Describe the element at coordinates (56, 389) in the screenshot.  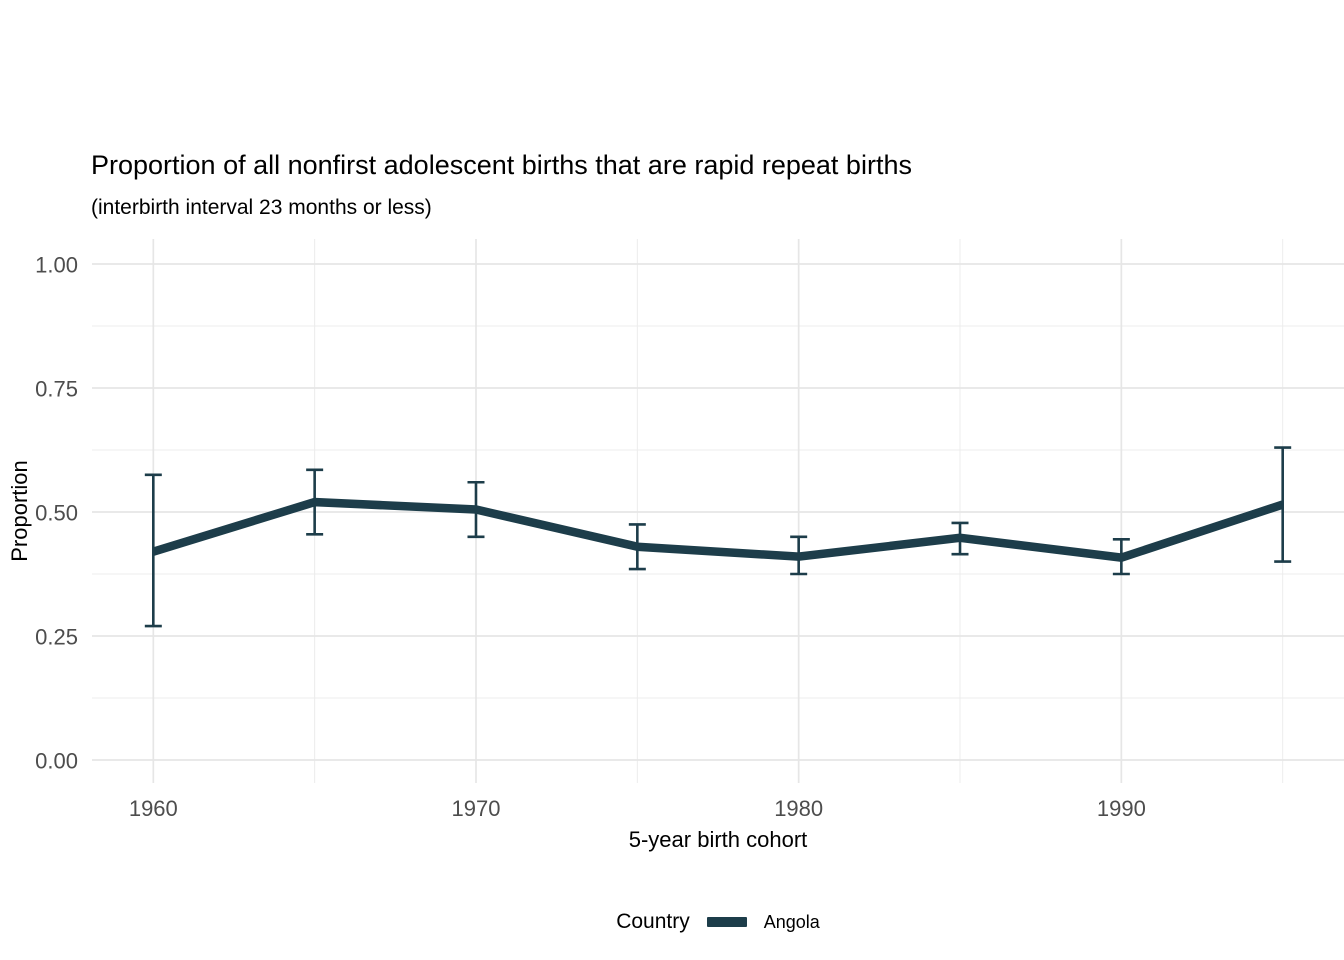
I see `y-tick-label: 0.75` at that location.